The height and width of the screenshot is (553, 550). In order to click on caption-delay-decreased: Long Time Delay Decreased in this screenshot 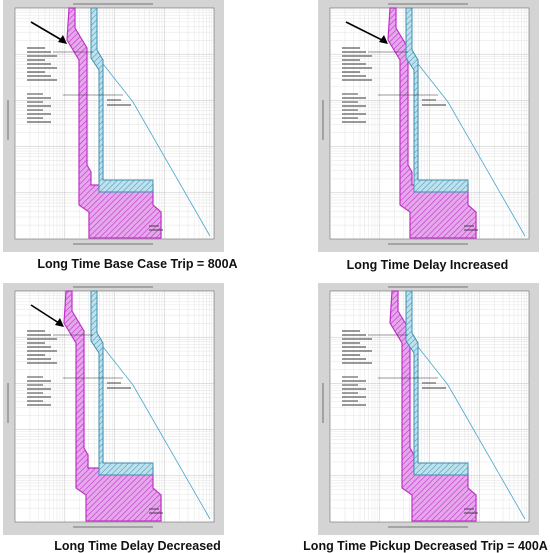, I will do `click(137, 546)`.